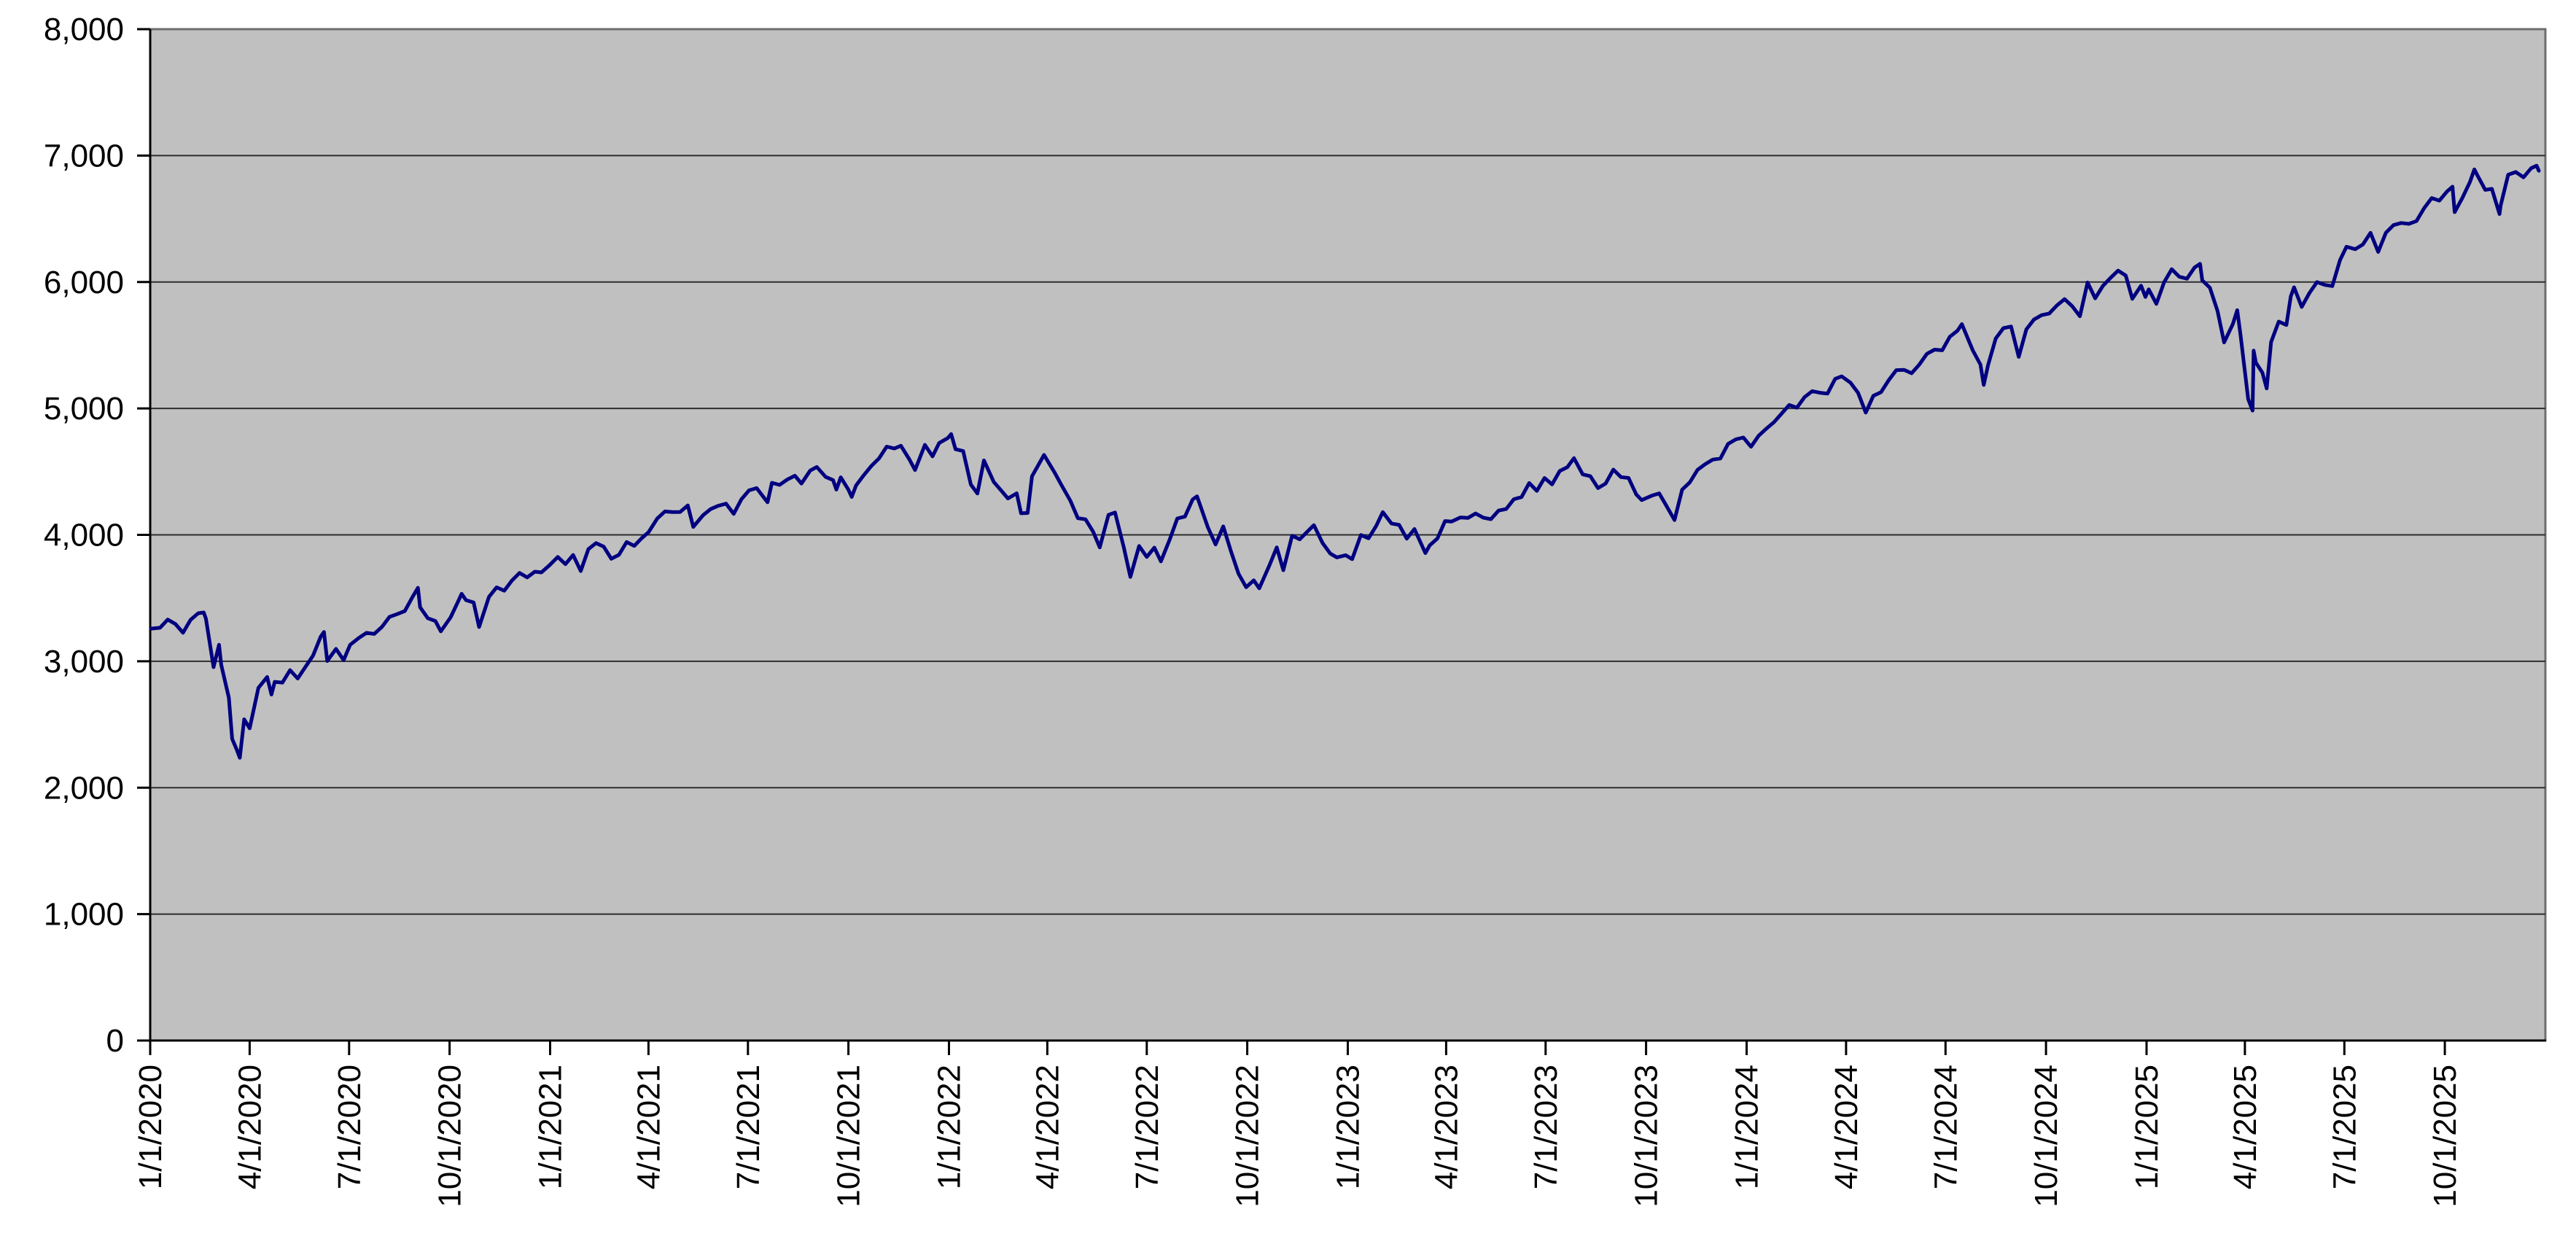 The width and height of the screenshot is (2576, 1252). I want to click on x-axis-tick-label: 10/1/2020, so click(450, 1136).